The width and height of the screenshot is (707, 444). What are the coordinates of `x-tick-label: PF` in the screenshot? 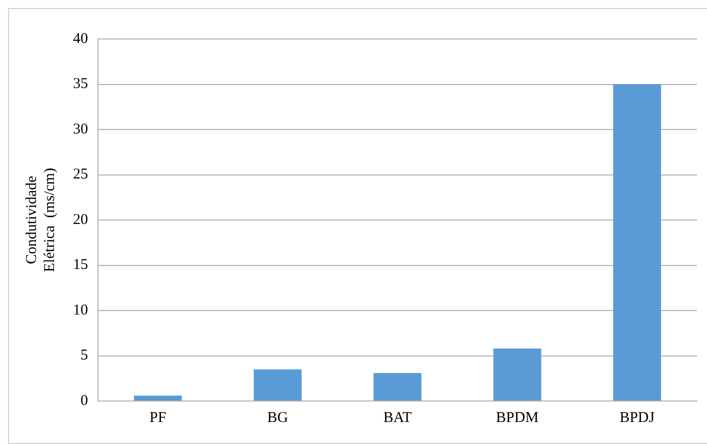 It's located at (158, 418).